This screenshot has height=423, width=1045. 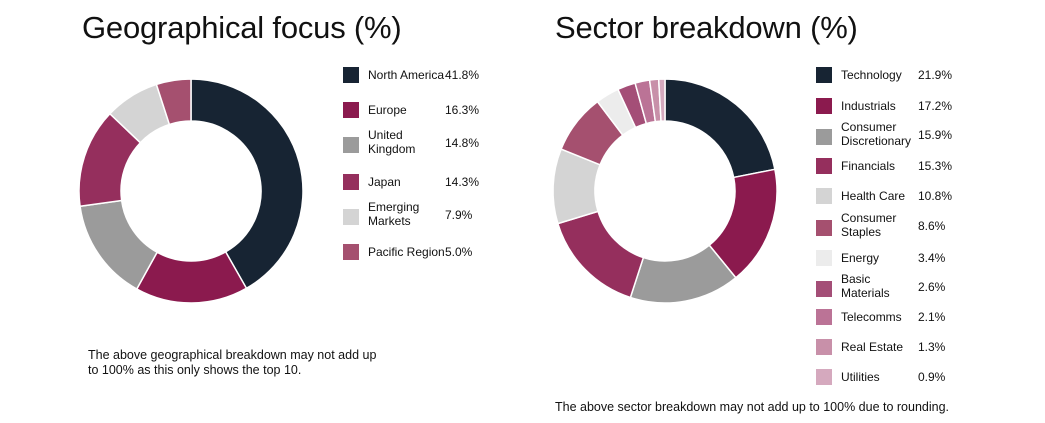 I want to click on legend-value: 41.8%, so click(x=462, y=75).